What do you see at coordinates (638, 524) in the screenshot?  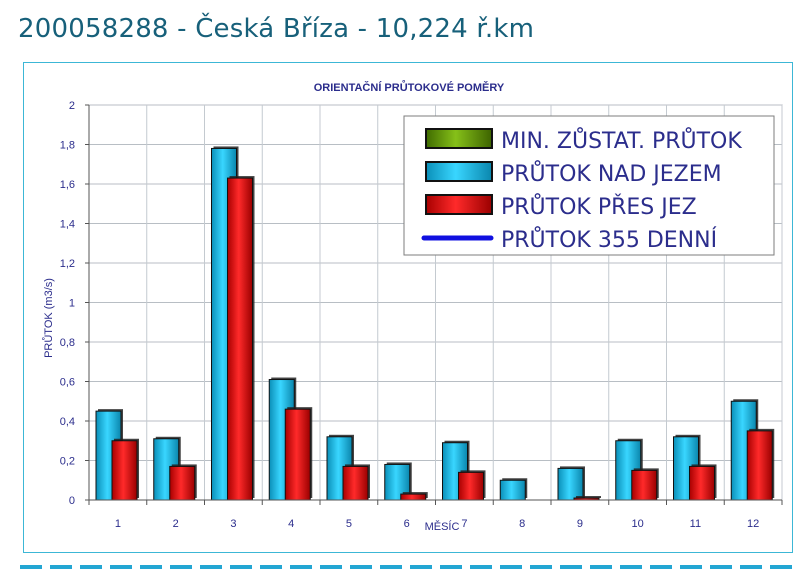 I see `x-tick-label: 10` at bounding box center [638, 524].